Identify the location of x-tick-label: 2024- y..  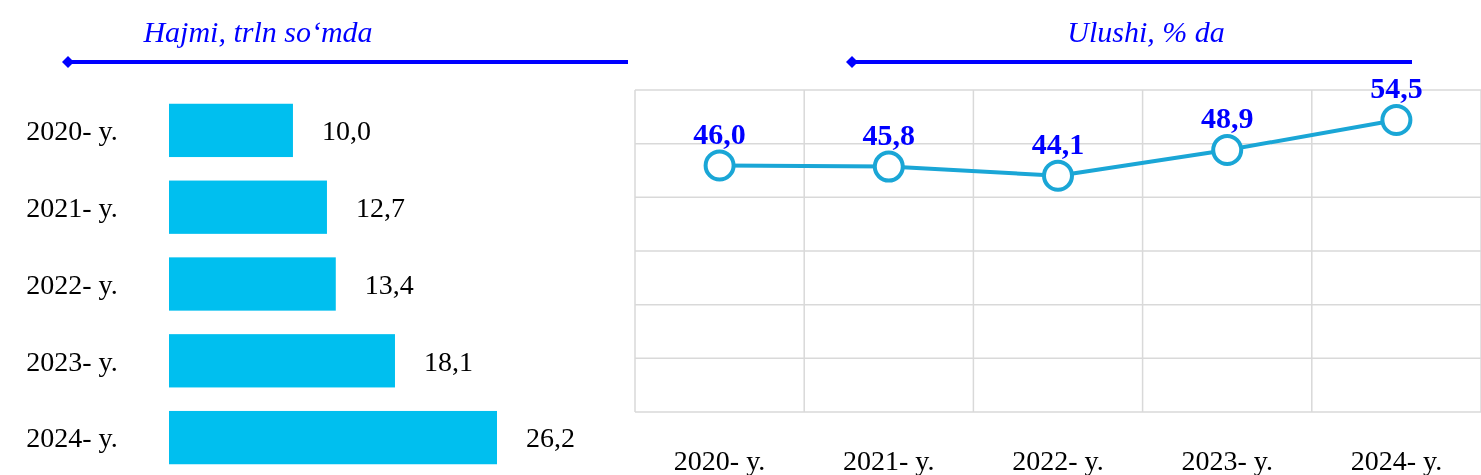
(1396, 459).